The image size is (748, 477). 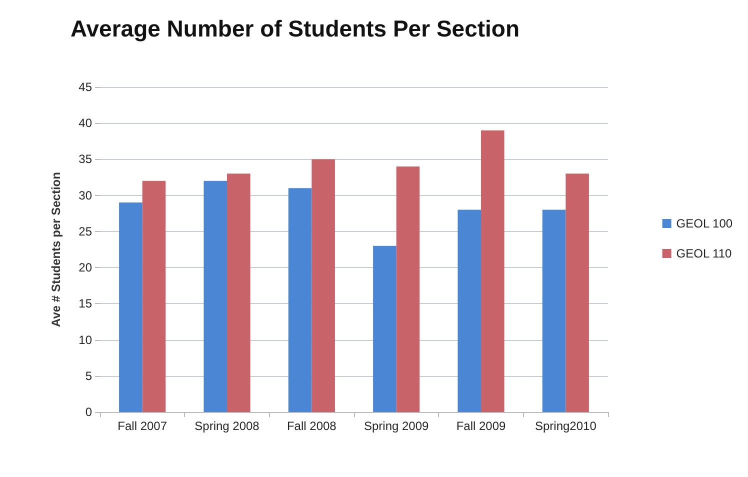 What do you see at coordinates (85, 231) in the screenshot?
I see `y-tick-label: 25` at bounding box center [85, 231].